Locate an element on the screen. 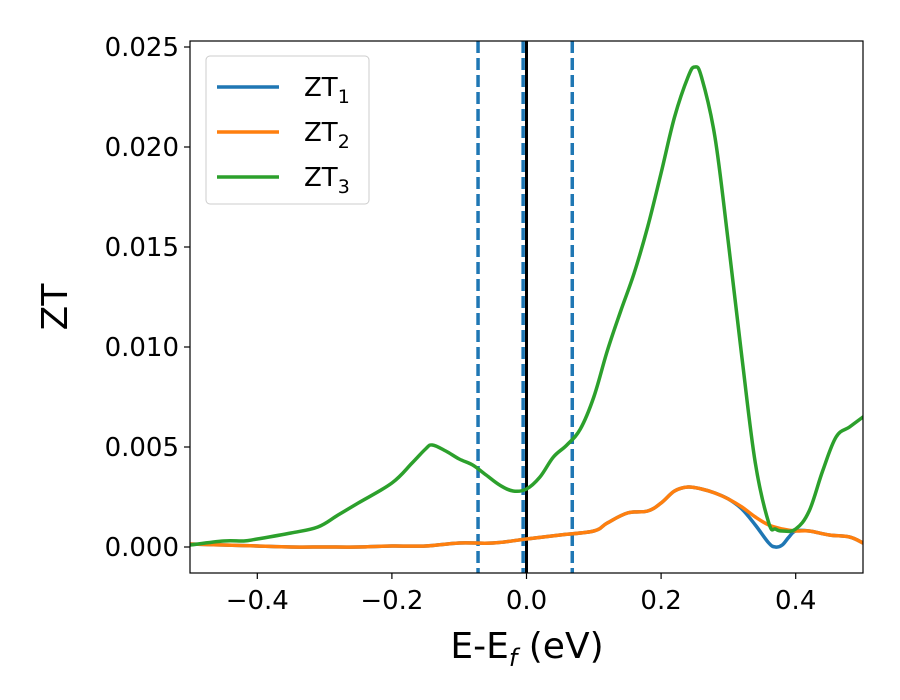 The image size is (900, 700). x-tick-label: 0.2 is located at coordinates (660, 601).